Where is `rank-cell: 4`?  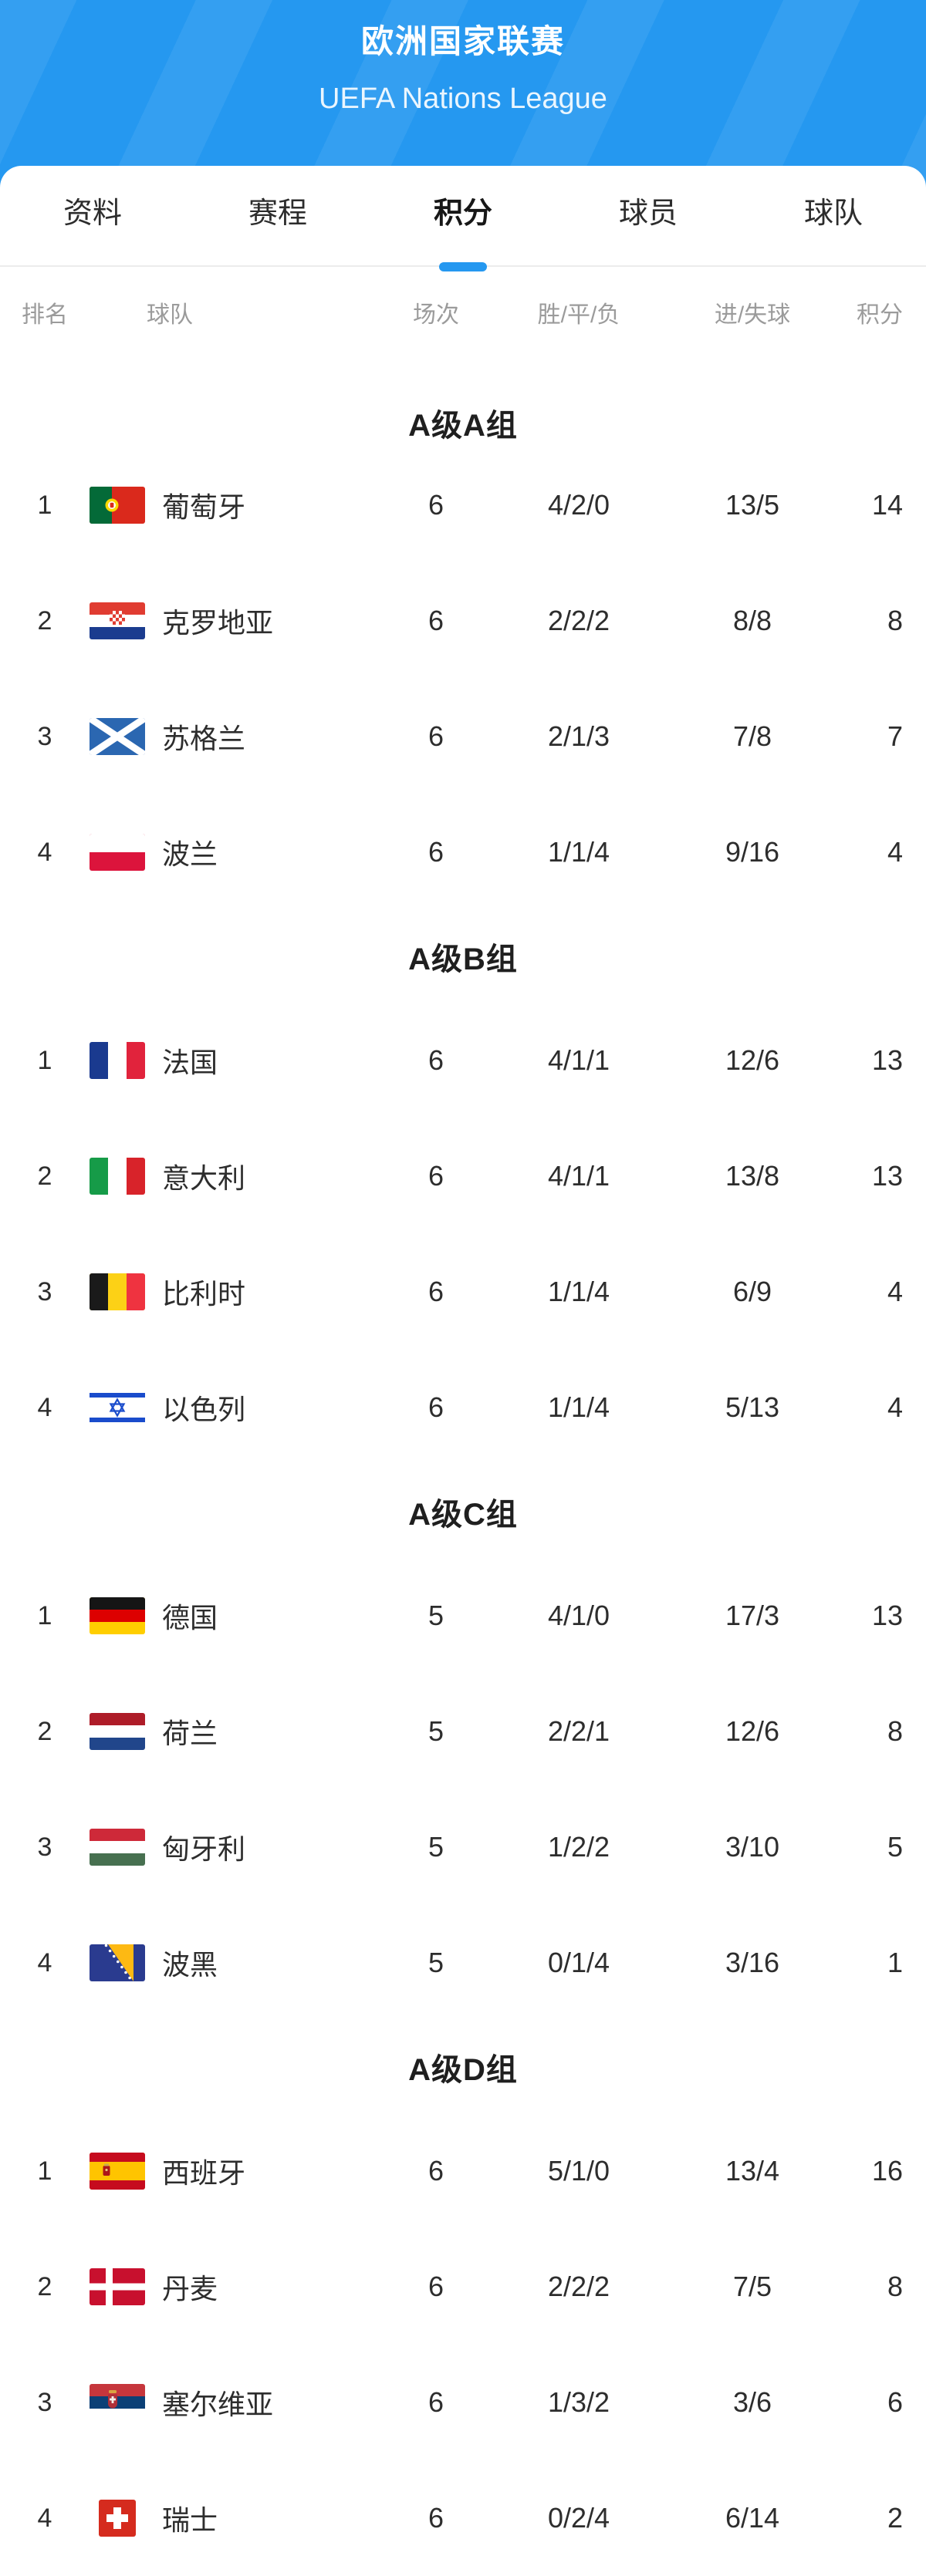 rank-cell: 4 is located at coordinates (44, 1962).